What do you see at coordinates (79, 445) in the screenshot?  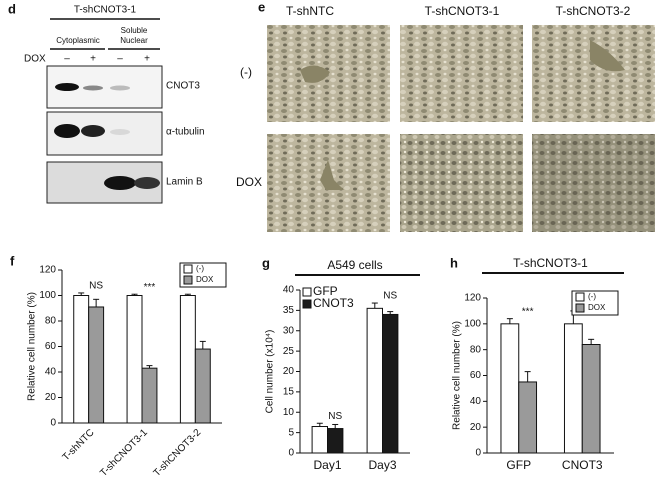 I see `x-tick-label: T-shNTC` at bounding box center [79, 445].